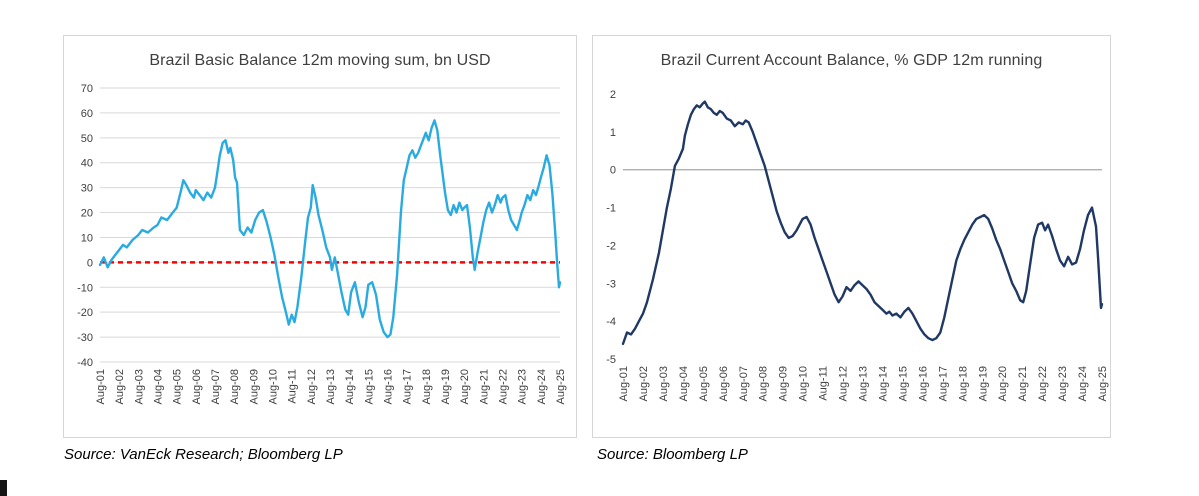 The height and width of the screenshot is (496, 1199). I want to click on svg-text: 1, so click(613, 133).